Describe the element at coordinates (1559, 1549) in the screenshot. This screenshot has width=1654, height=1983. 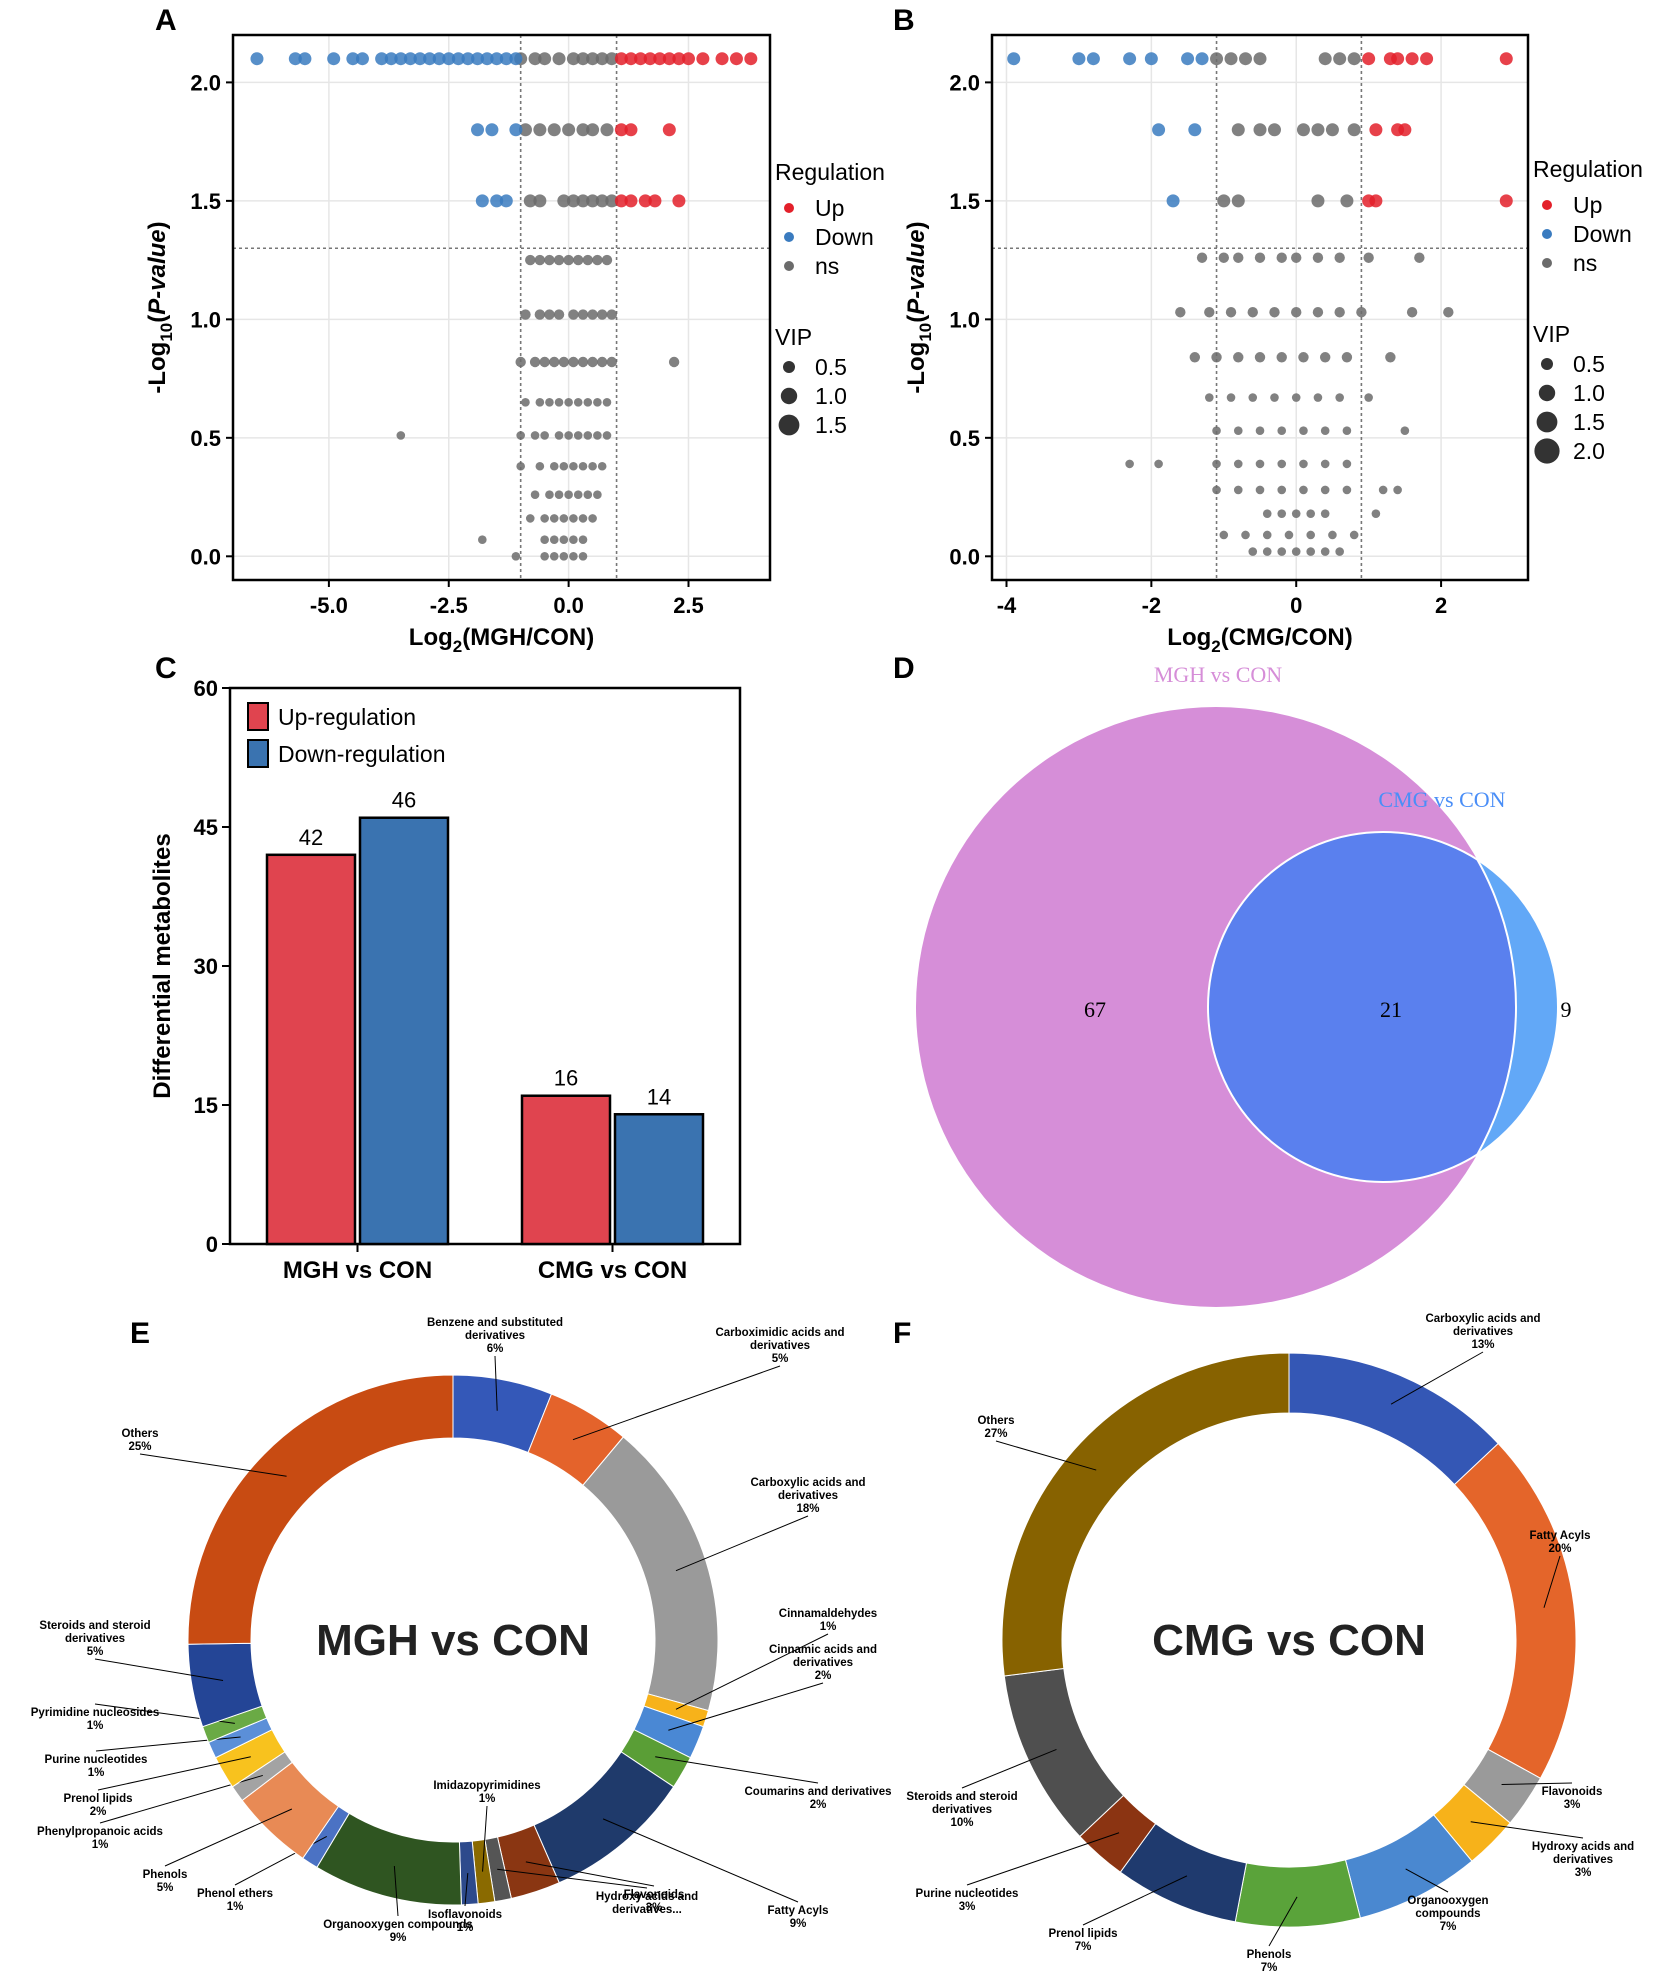
I see `donut-slice-label: 20%` at that location.